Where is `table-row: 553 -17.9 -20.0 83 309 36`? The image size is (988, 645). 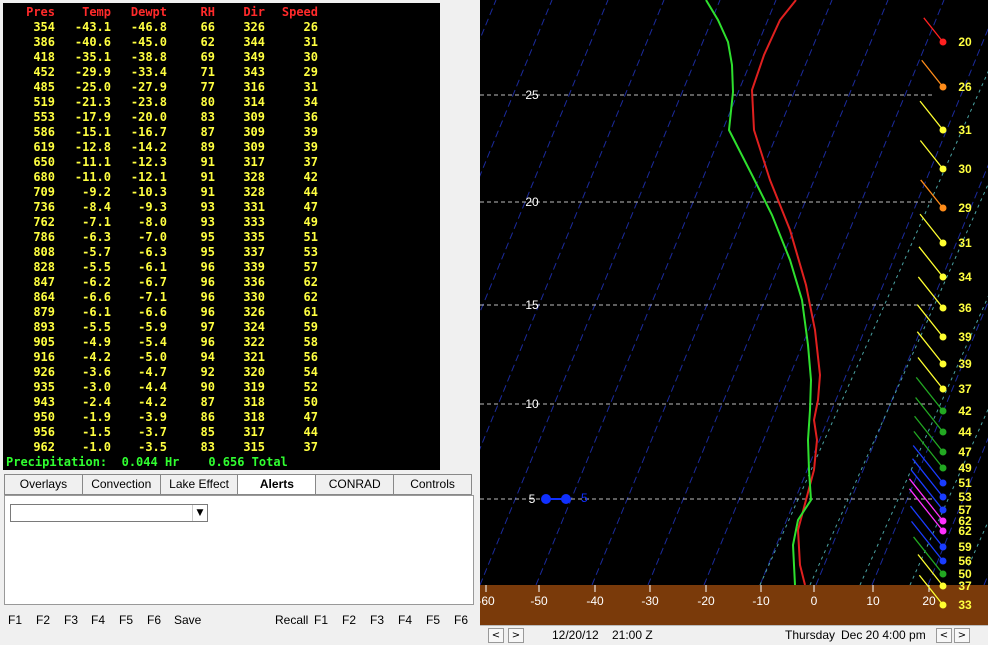 table-row: 553 -17.9 -20.0 83 309 36 is located at coordinates (221, 117).